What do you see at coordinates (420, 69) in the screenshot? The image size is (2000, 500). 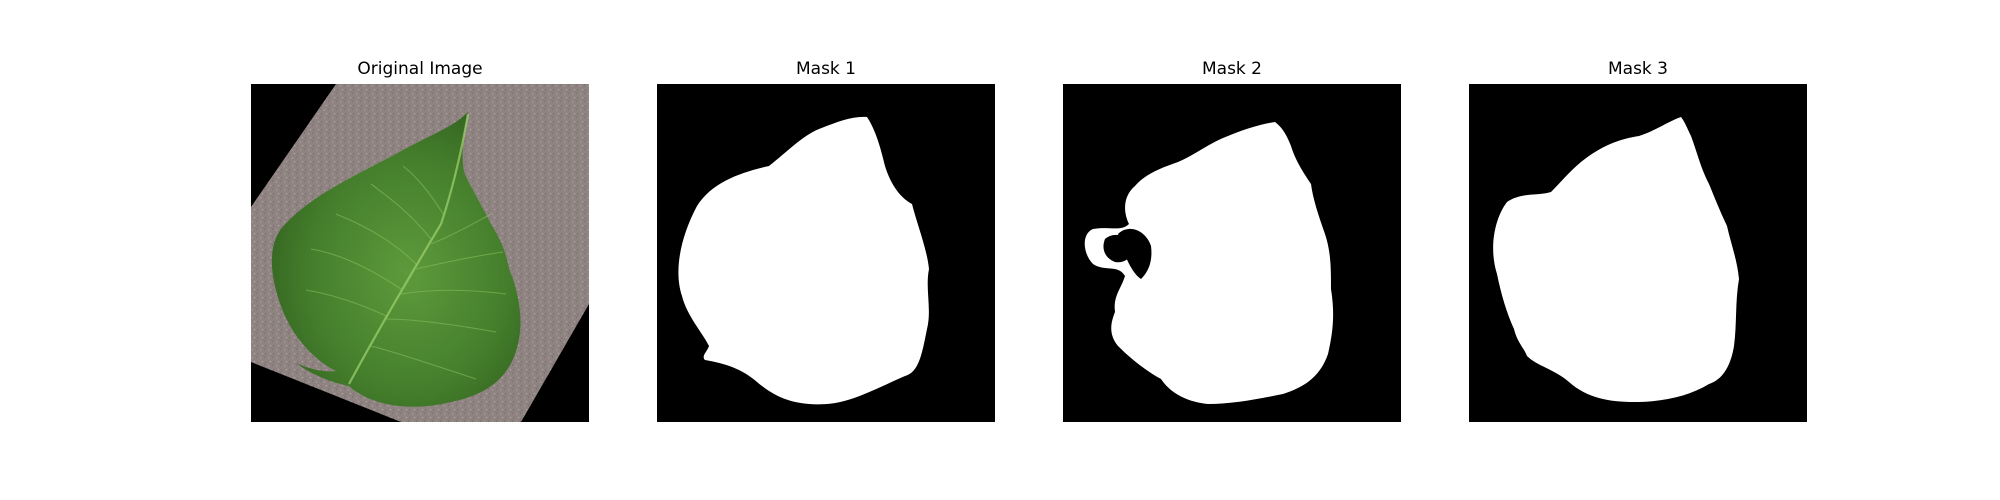 I see `panel-title: Original Image` at bounding box center [420, 69].